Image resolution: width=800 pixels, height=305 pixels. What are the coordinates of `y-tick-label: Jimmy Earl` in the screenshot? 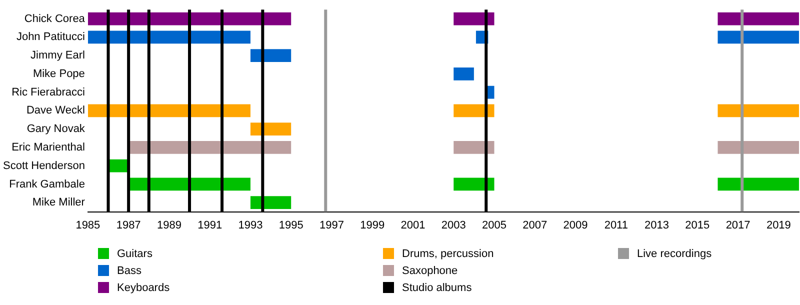 It's located at (57, 56).